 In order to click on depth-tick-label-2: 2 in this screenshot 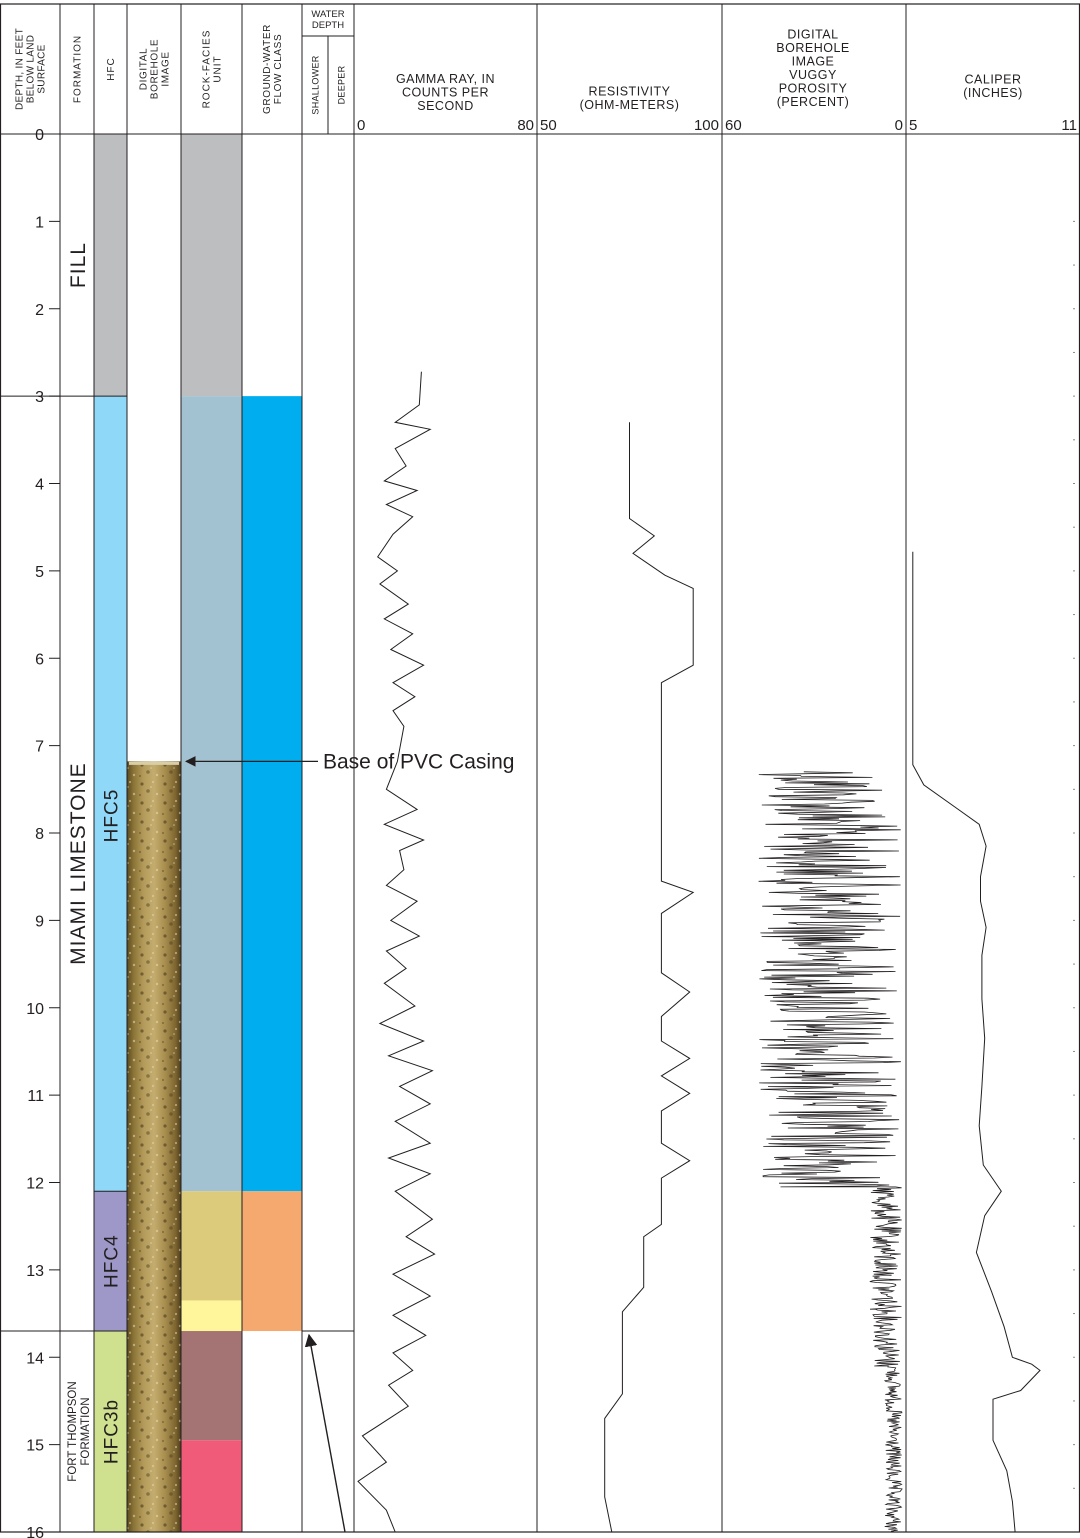, I will do `click(39, 310)`.